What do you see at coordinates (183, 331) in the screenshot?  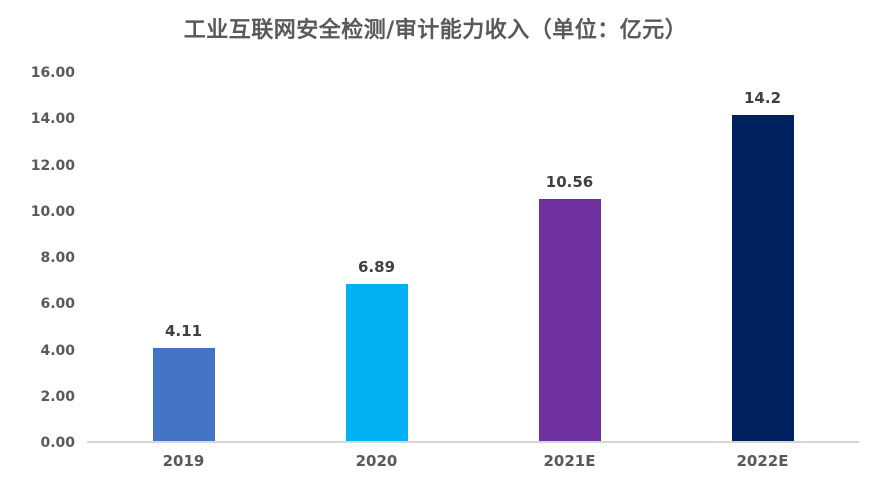 I see `value-label-2019: 4.11` at bounding box center [183, 331].